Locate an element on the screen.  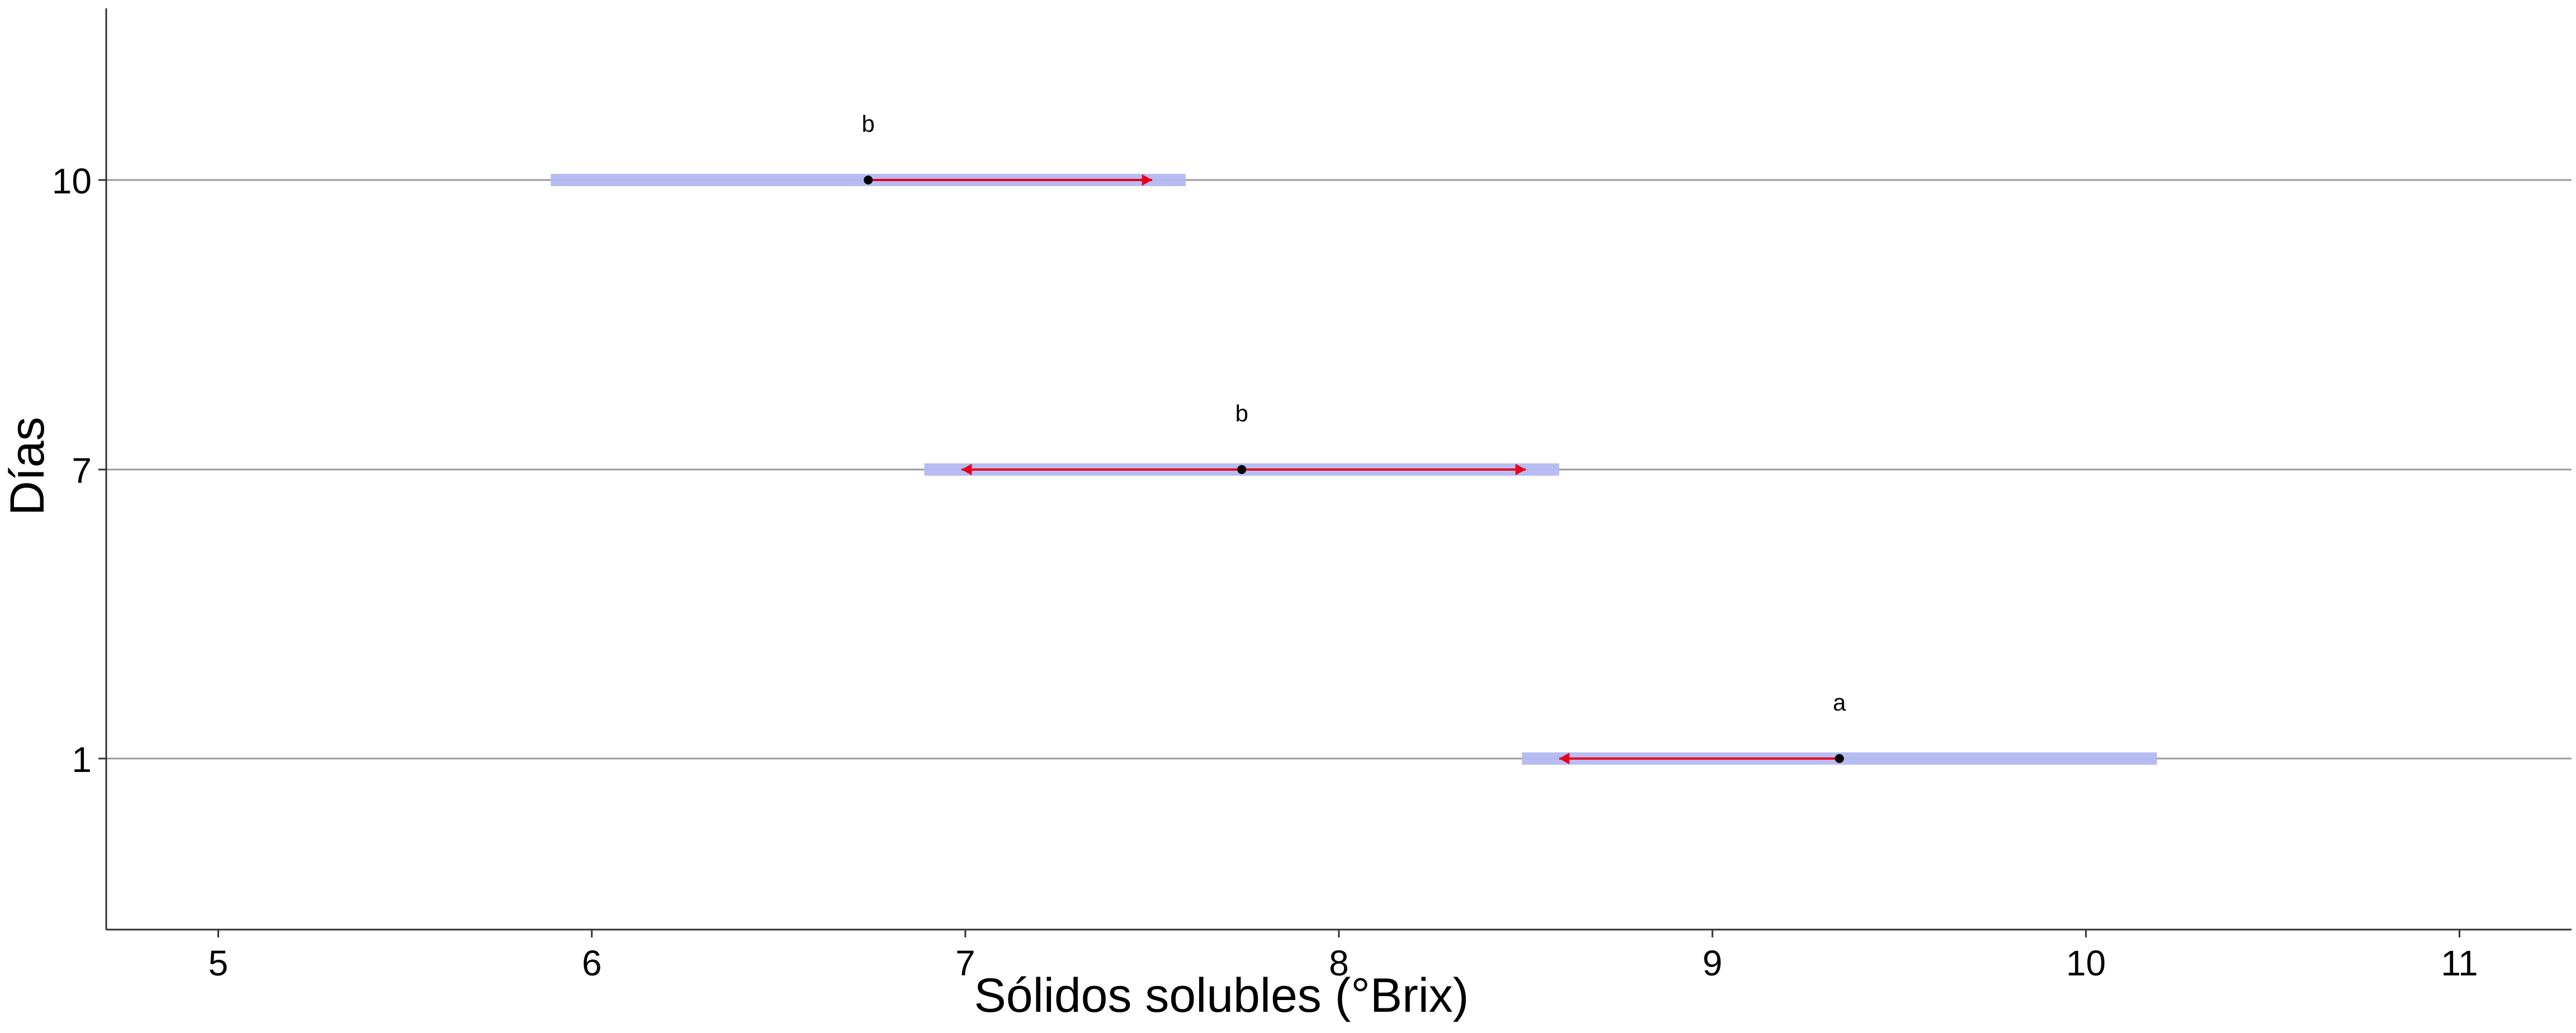
y-tick-label: 7 is located at coordinates (82, 471).